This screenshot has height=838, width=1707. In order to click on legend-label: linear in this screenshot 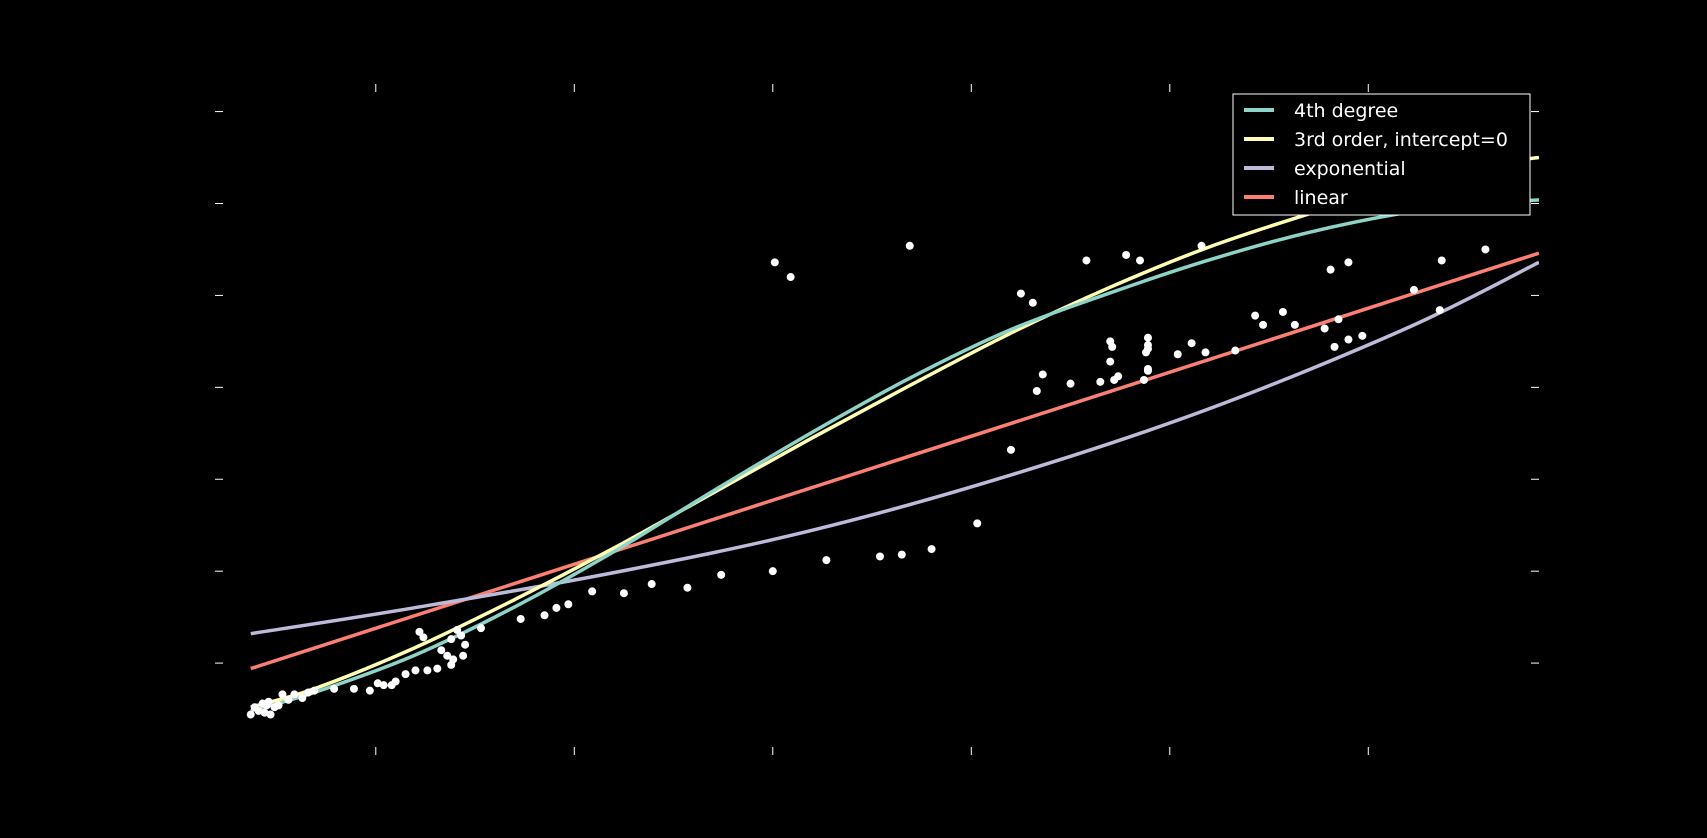, I will do `click(1321, 198)`.